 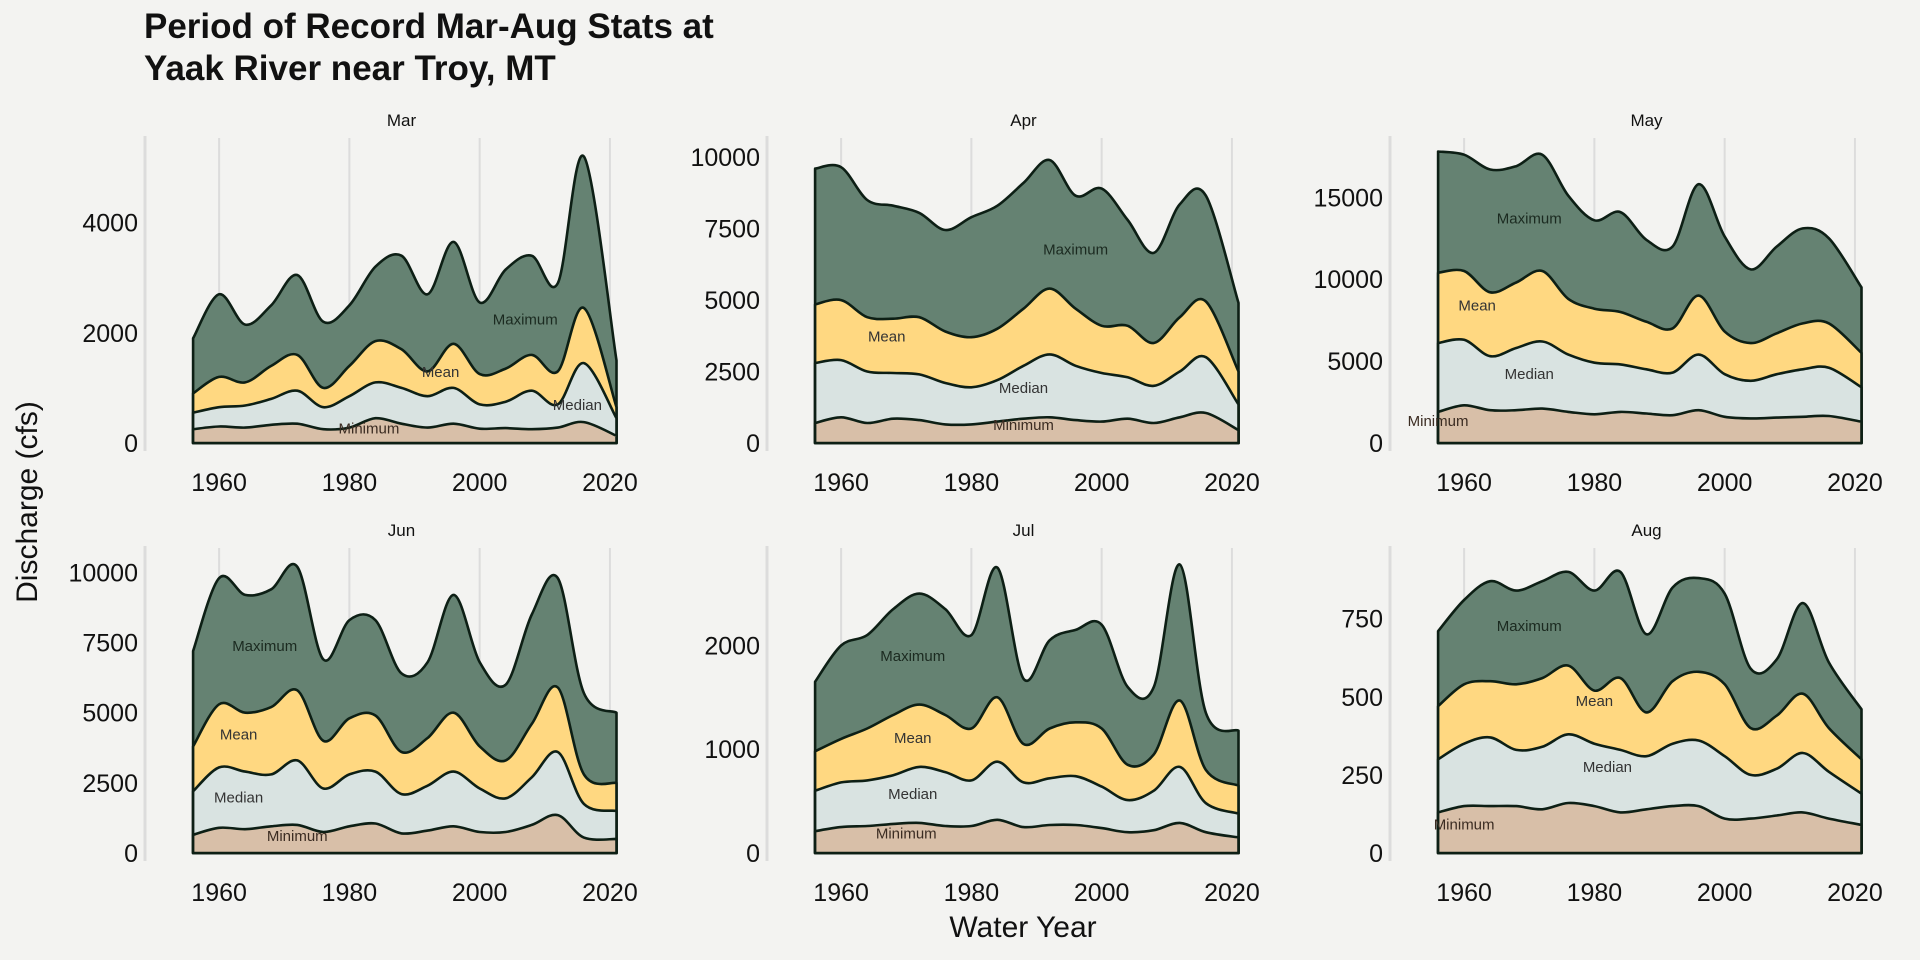 What do you see at coordinates (1023, 120) in the screenshot?
I see `facet-title: Apr` at bounding box center [1023, 120].